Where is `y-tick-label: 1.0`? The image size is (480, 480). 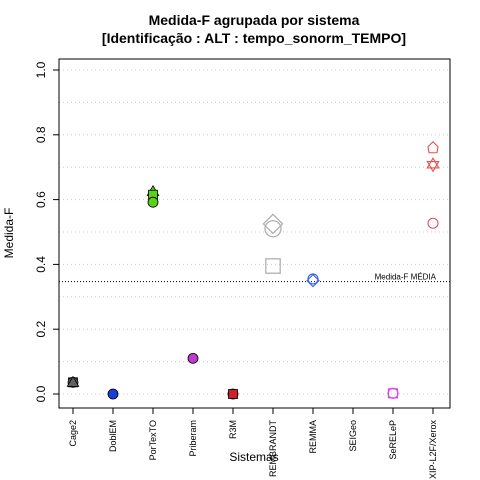
y-tick-label: 1.0 is located at coordinates (41, 69).